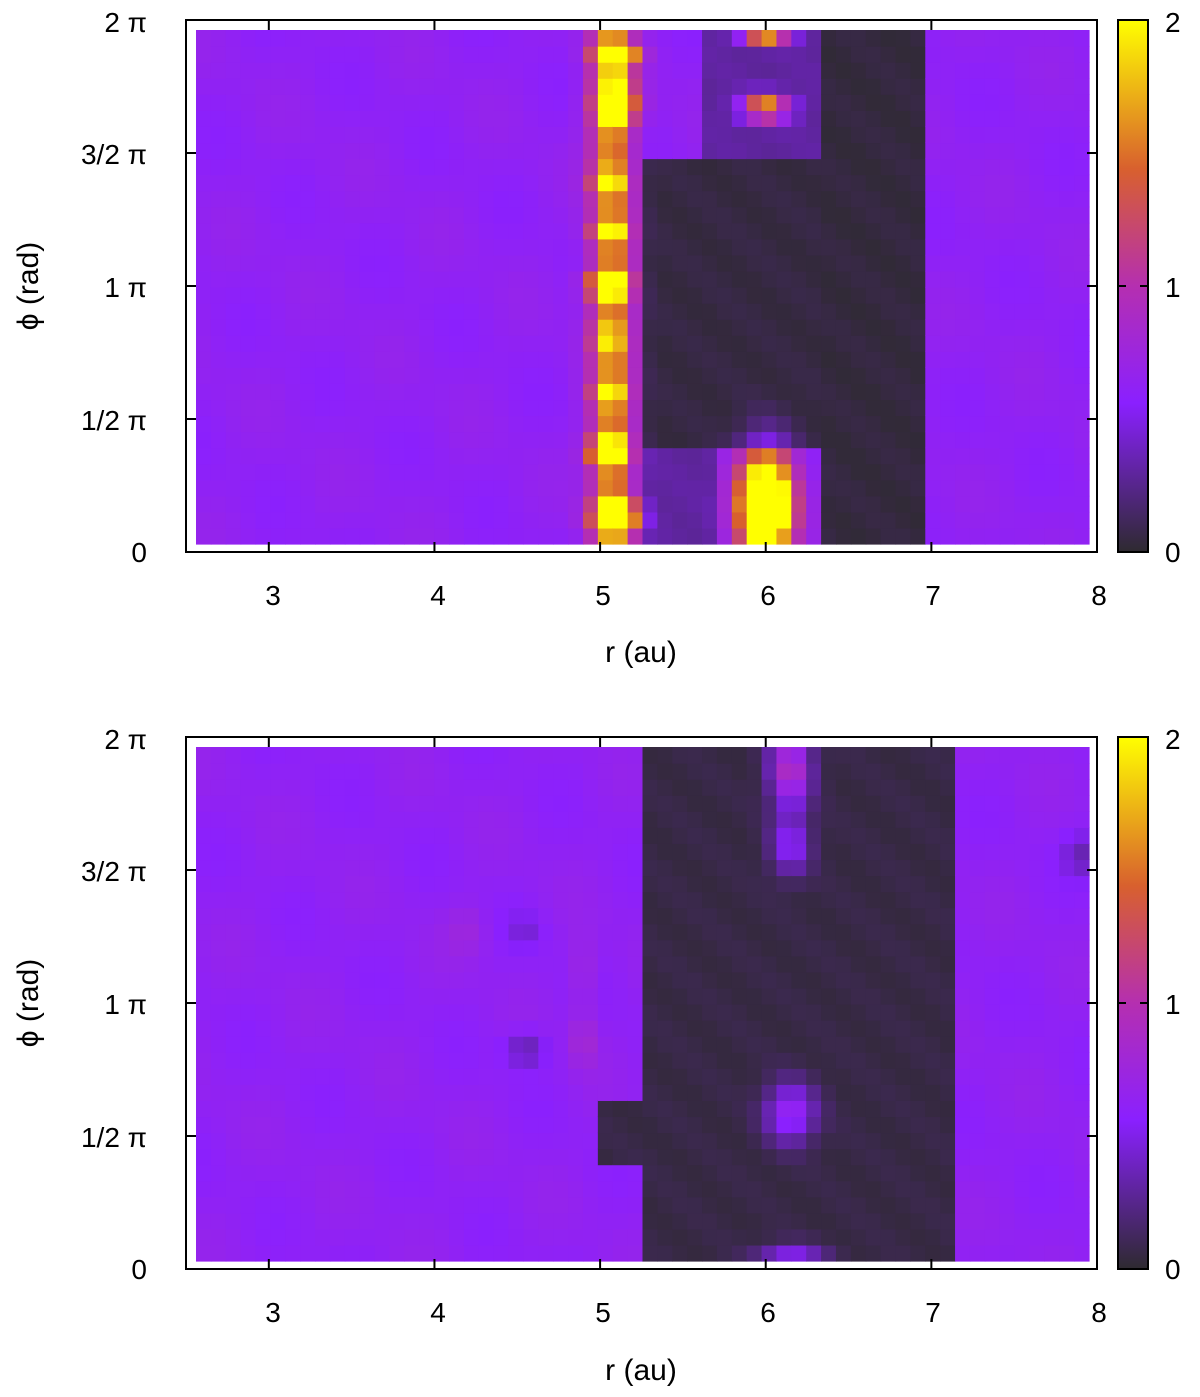  I want to click on y-axis-label: ϕ (rad), so click(28, 286).